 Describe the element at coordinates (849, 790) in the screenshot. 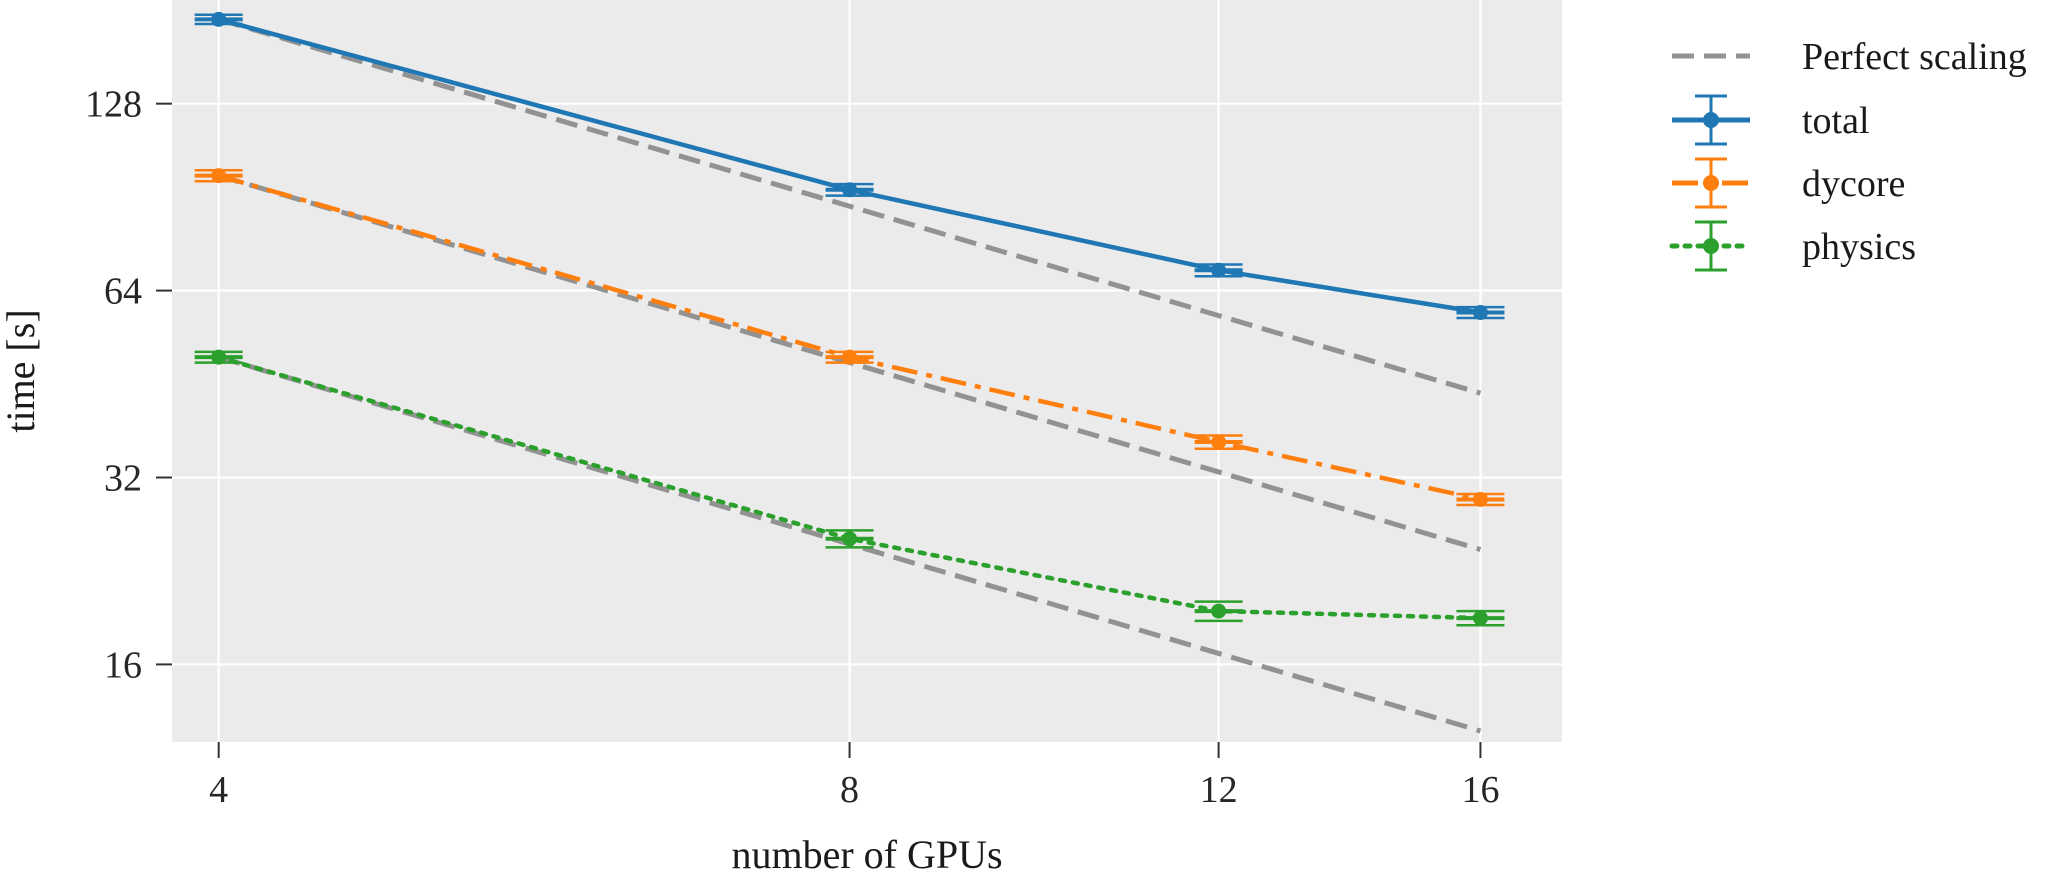

I see `x-tick-label: 8` at that location.